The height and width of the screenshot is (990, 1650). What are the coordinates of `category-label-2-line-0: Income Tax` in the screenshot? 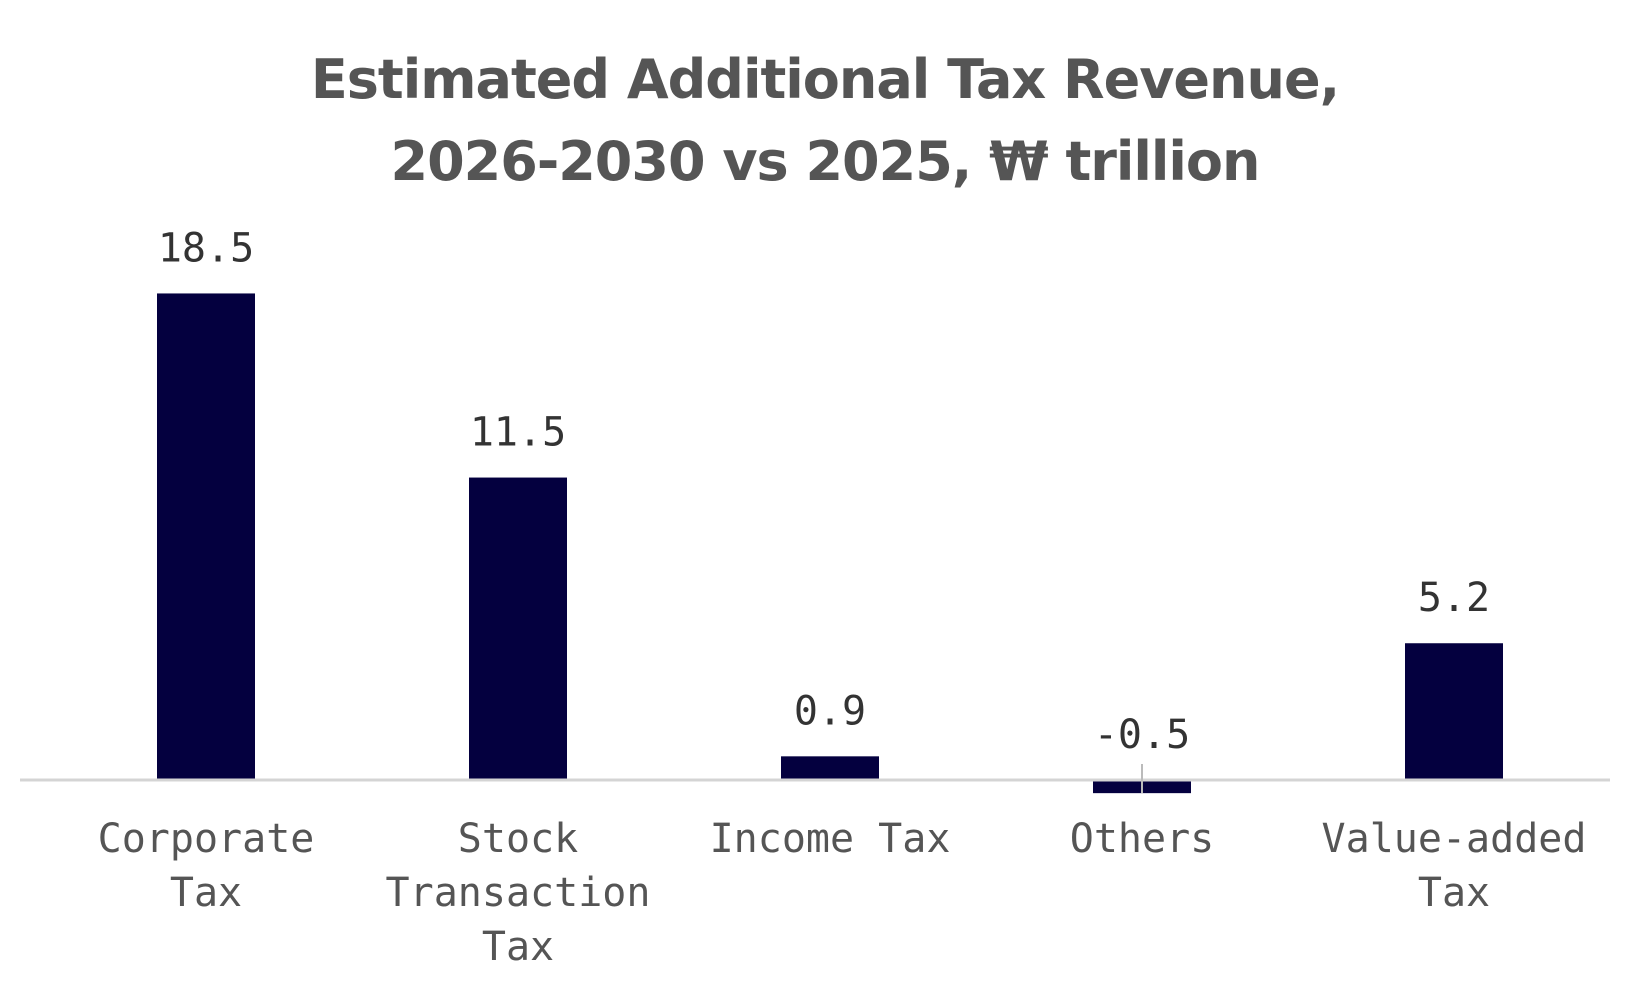 It's located at (830, 839).